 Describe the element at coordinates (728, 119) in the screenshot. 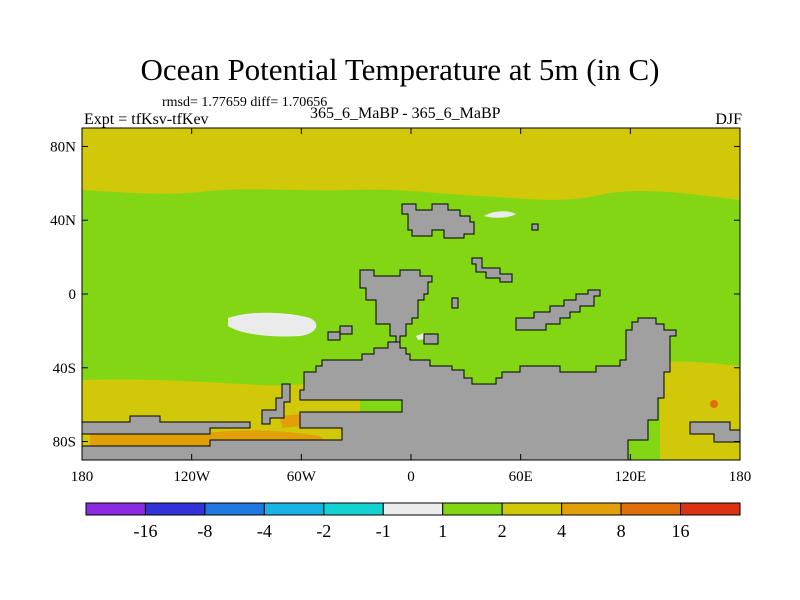

I see `season-label: DJF` at that location.